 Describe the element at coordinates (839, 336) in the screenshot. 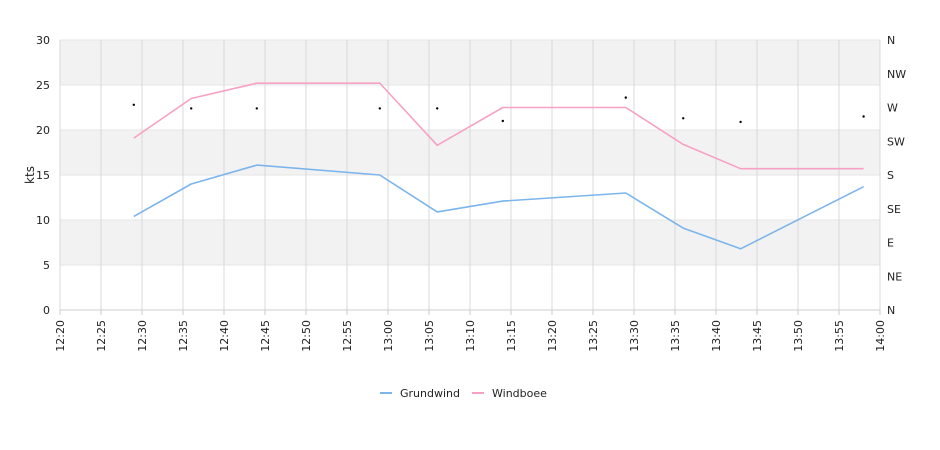

I see `x-tick-label: 13:55` at that location.